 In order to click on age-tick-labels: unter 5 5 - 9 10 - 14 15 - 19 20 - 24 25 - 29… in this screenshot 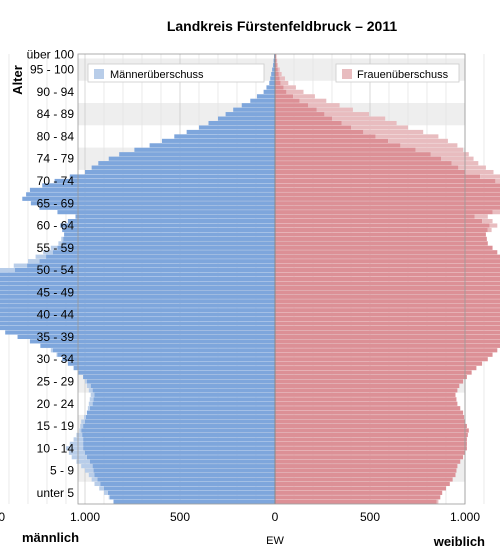, I will do `click(51, 274)`.